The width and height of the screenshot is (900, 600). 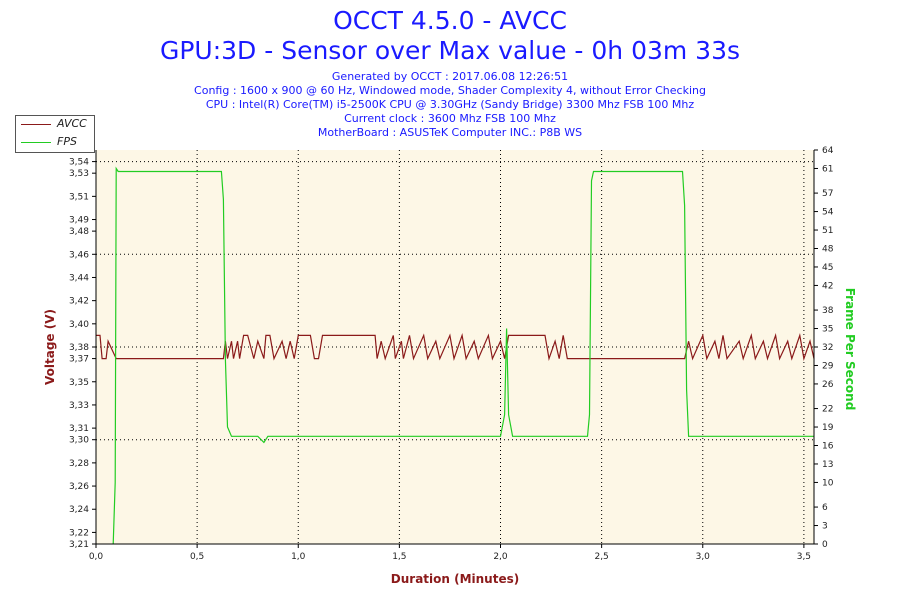 What do you see at coordinates (197, 557) in the screenshot?
I see `x-tick-label: 0,5` at bounding box center [197, 557].